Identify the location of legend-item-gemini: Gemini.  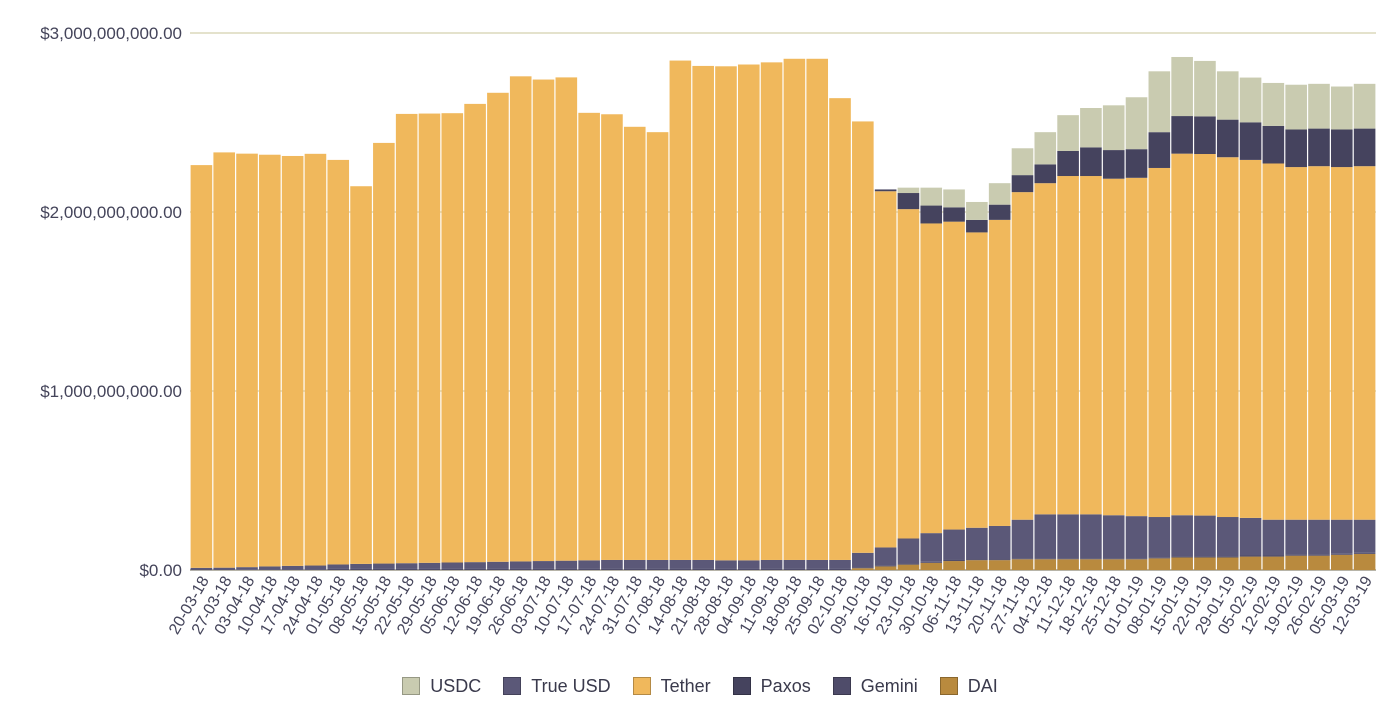
(875, 686).